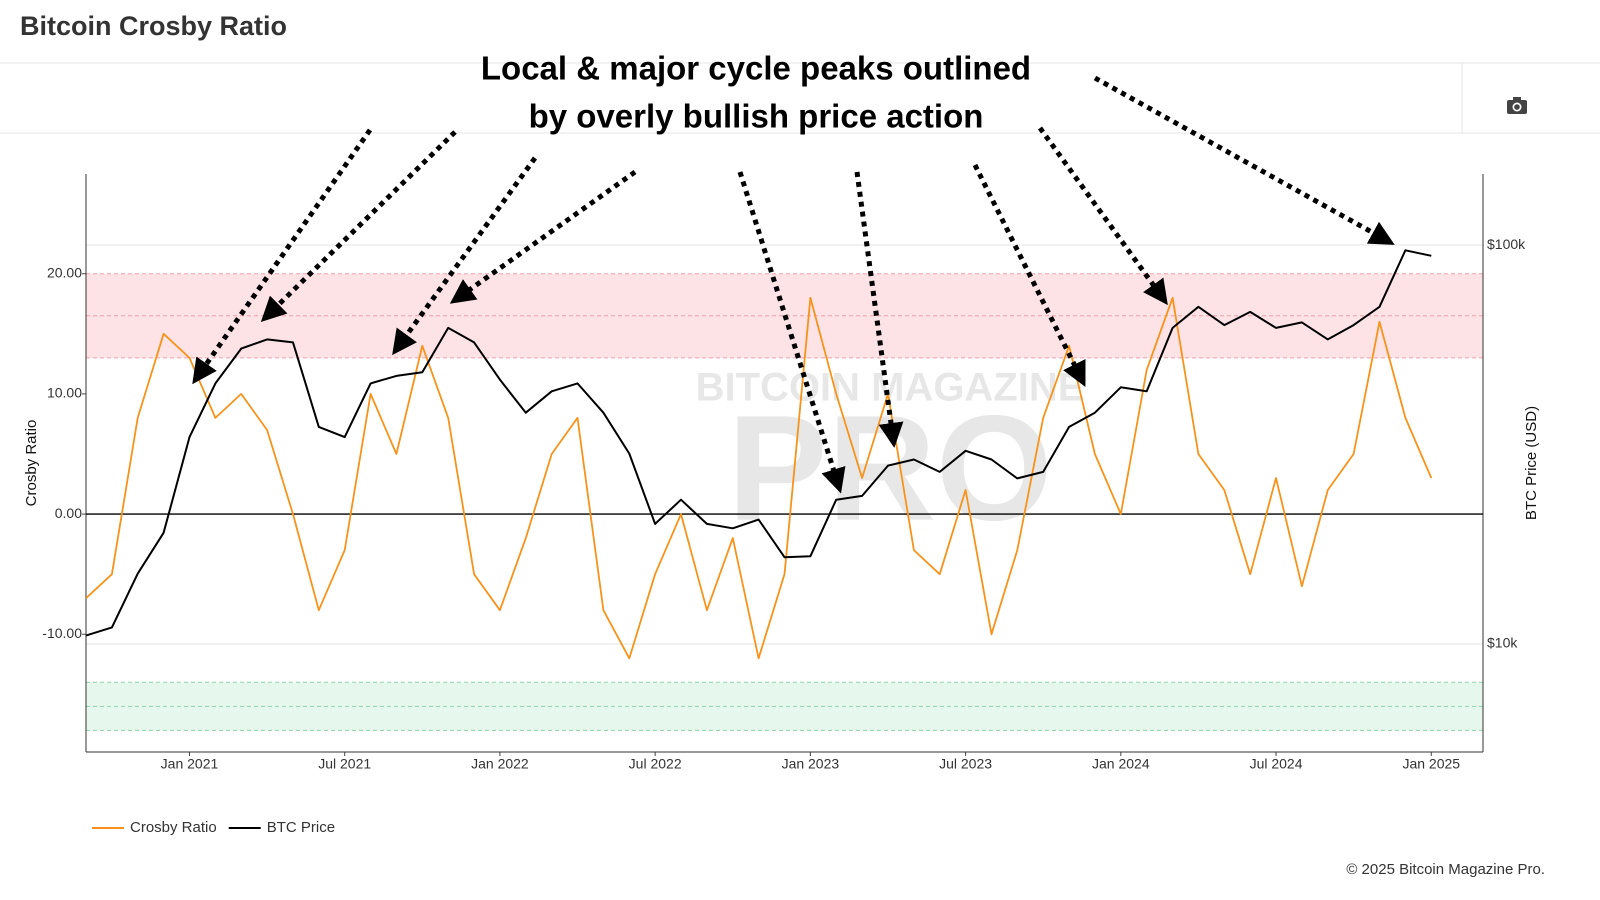 The height and width of the screenshot is (900, 1600). What do you see at coordinates (811, 764) in the screenshot?
I see `x-tick-label: Jan 2023` at bounding box center [811, 764].